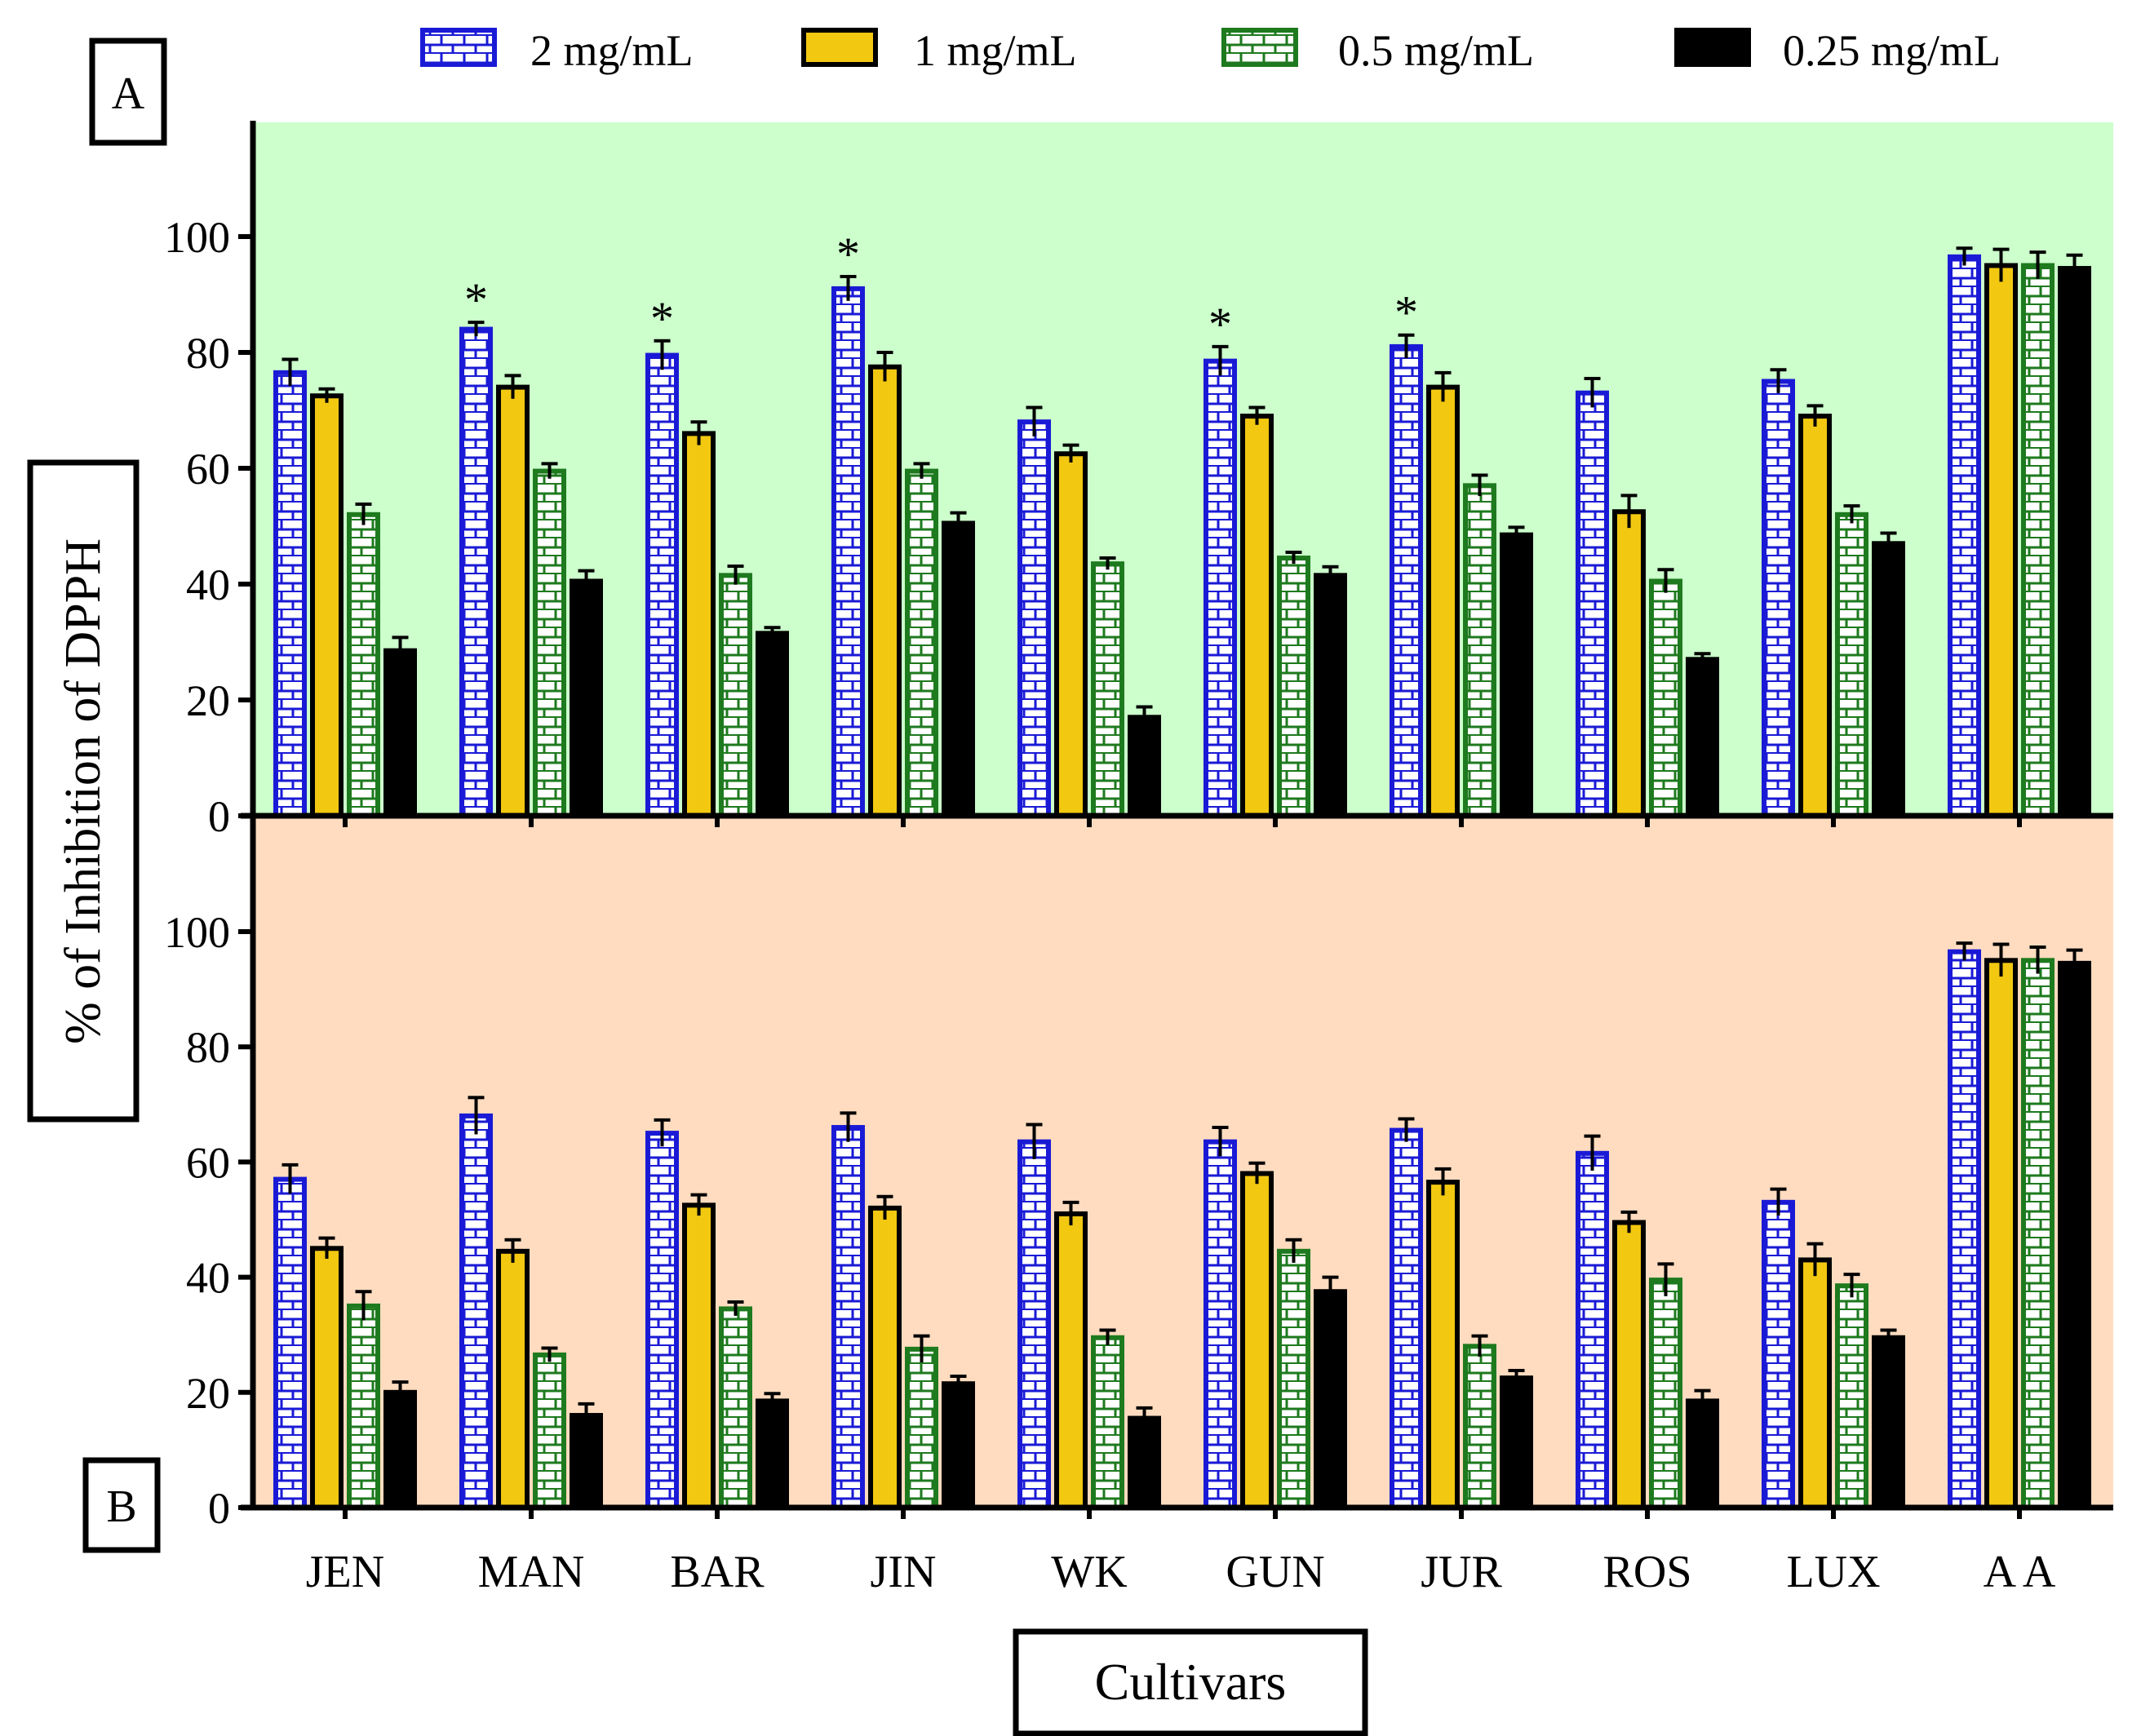 The image size is (2141, 1736). What do you see at coordinates (327, 1378) in the screenshot?
I see `bar-b-jen-1-mg-ml` at bounding box center [327, 1378].